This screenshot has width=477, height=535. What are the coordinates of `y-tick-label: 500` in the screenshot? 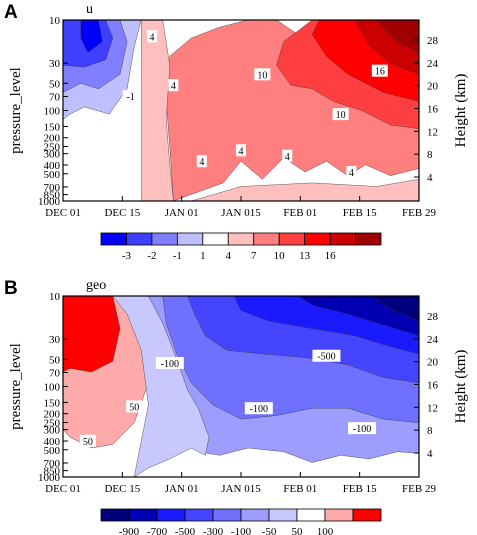 It's located at (52, 175).